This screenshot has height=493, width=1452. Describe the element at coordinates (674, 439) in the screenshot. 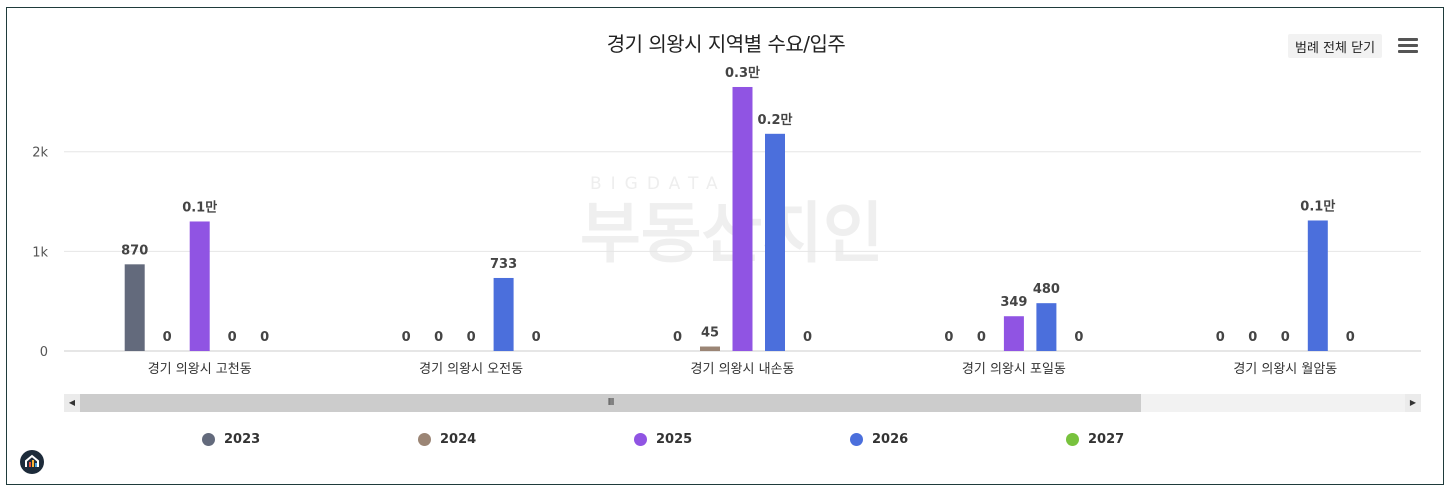

I see `legend-label: 2025` at that location.